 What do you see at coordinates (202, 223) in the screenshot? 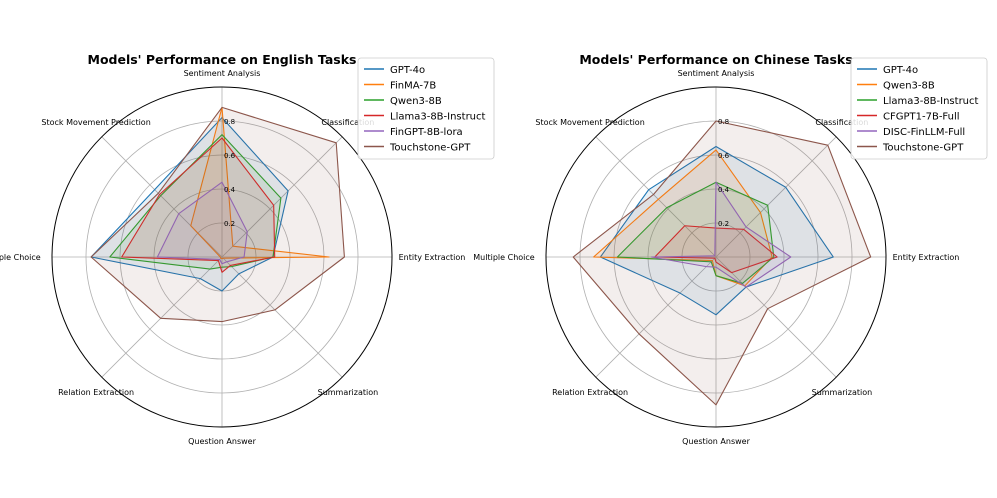
I see `series-fingpt-8b-lora` at bounding box center [202, 223].